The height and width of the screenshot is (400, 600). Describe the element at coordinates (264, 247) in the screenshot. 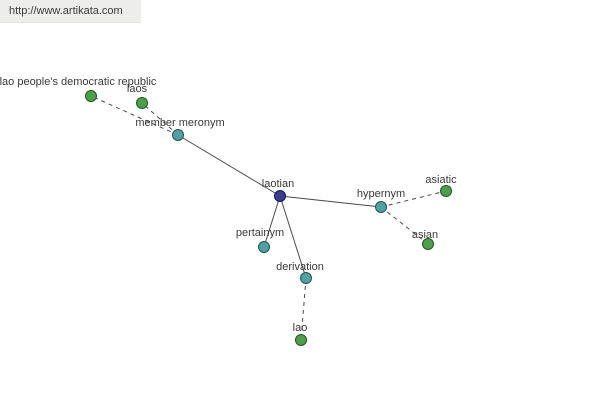

I see `graph-node-pertainym` at that location.